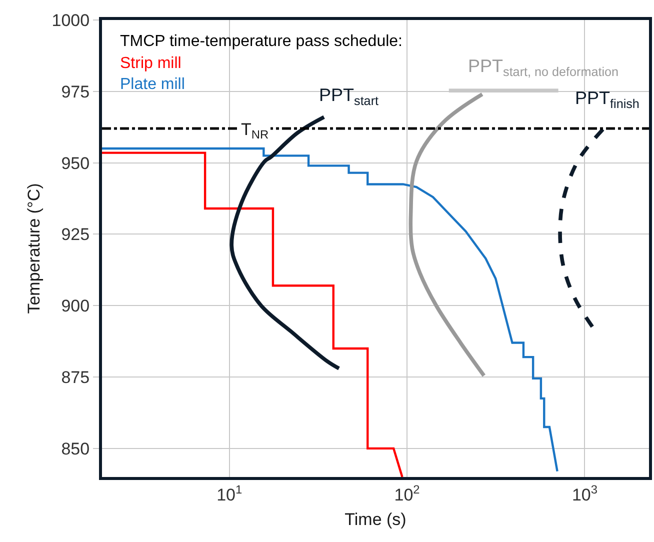  What do you see at coordinates (151, 63) in the screenshot?
I see `text: Strip mill` at bounding box center [151, 63].